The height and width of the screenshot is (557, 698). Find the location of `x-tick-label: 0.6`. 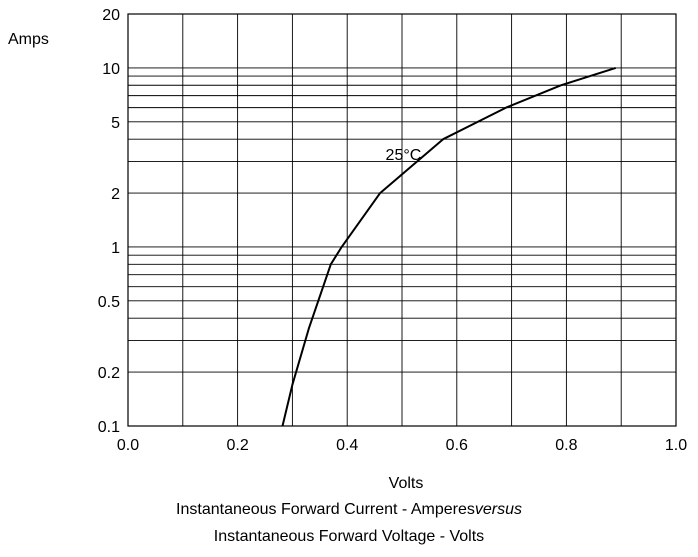

x-tick-label: 0.6 is located at coordinates (457, 445).